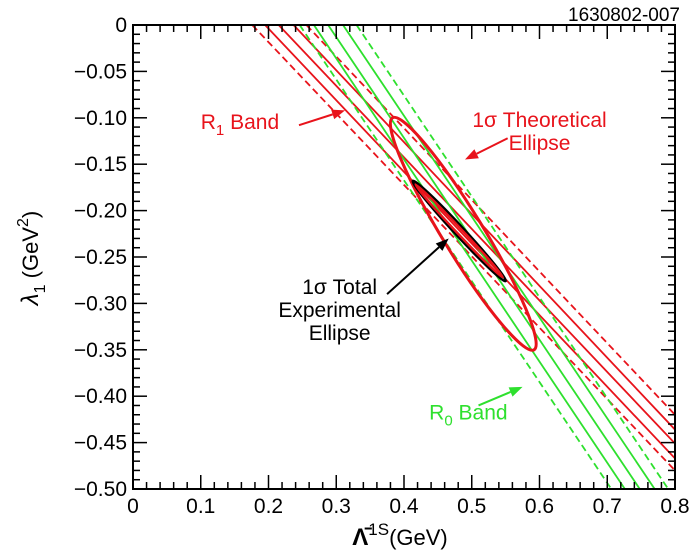 This screenshot has width=692, height=554. I want to click on r0-band-label-arrow-head, so click(515, 391).